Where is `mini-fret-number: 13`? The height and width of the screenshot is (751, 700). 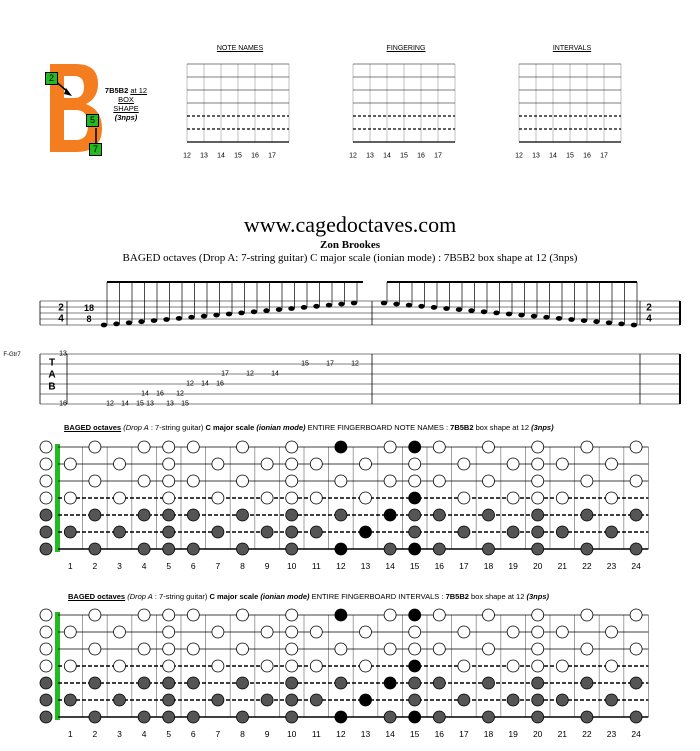 mini-fret-number: 13 is located at coordinates (370, 156).